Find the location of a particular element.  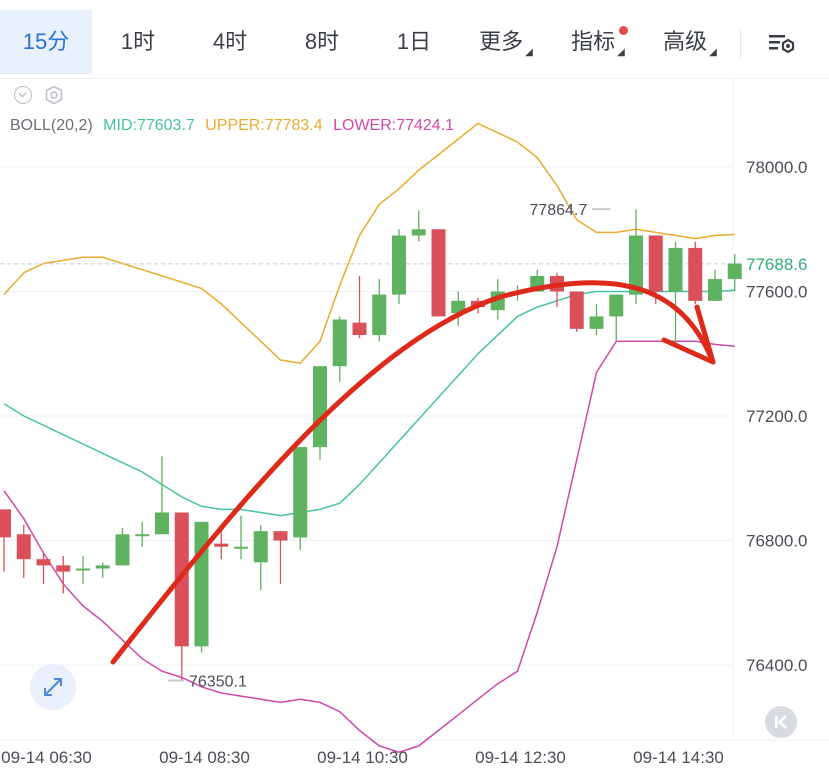

y-tick-label: 76400.0 is located at coordinates (776, 665).